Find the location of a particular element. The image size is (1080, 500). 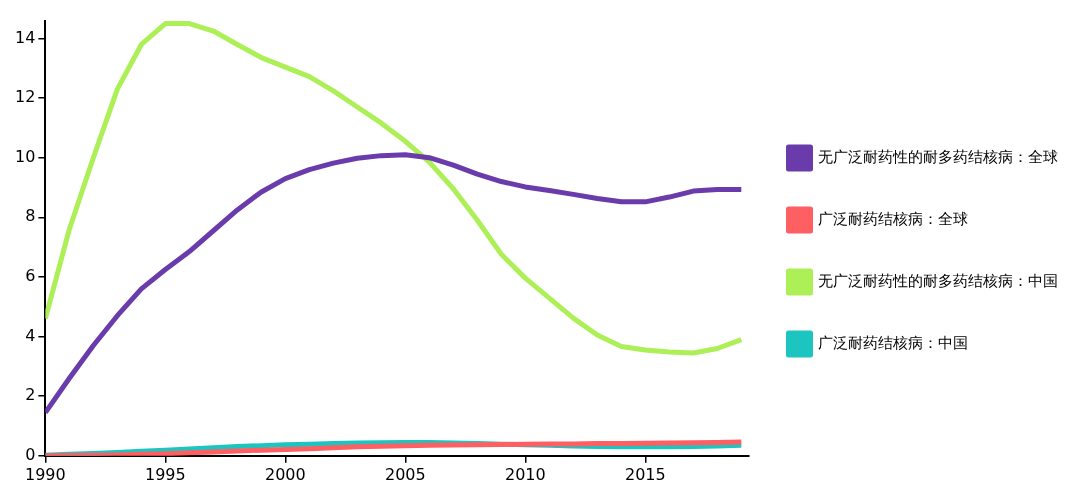

x-tick-label: 1995 is located at coordinates (165, 474).